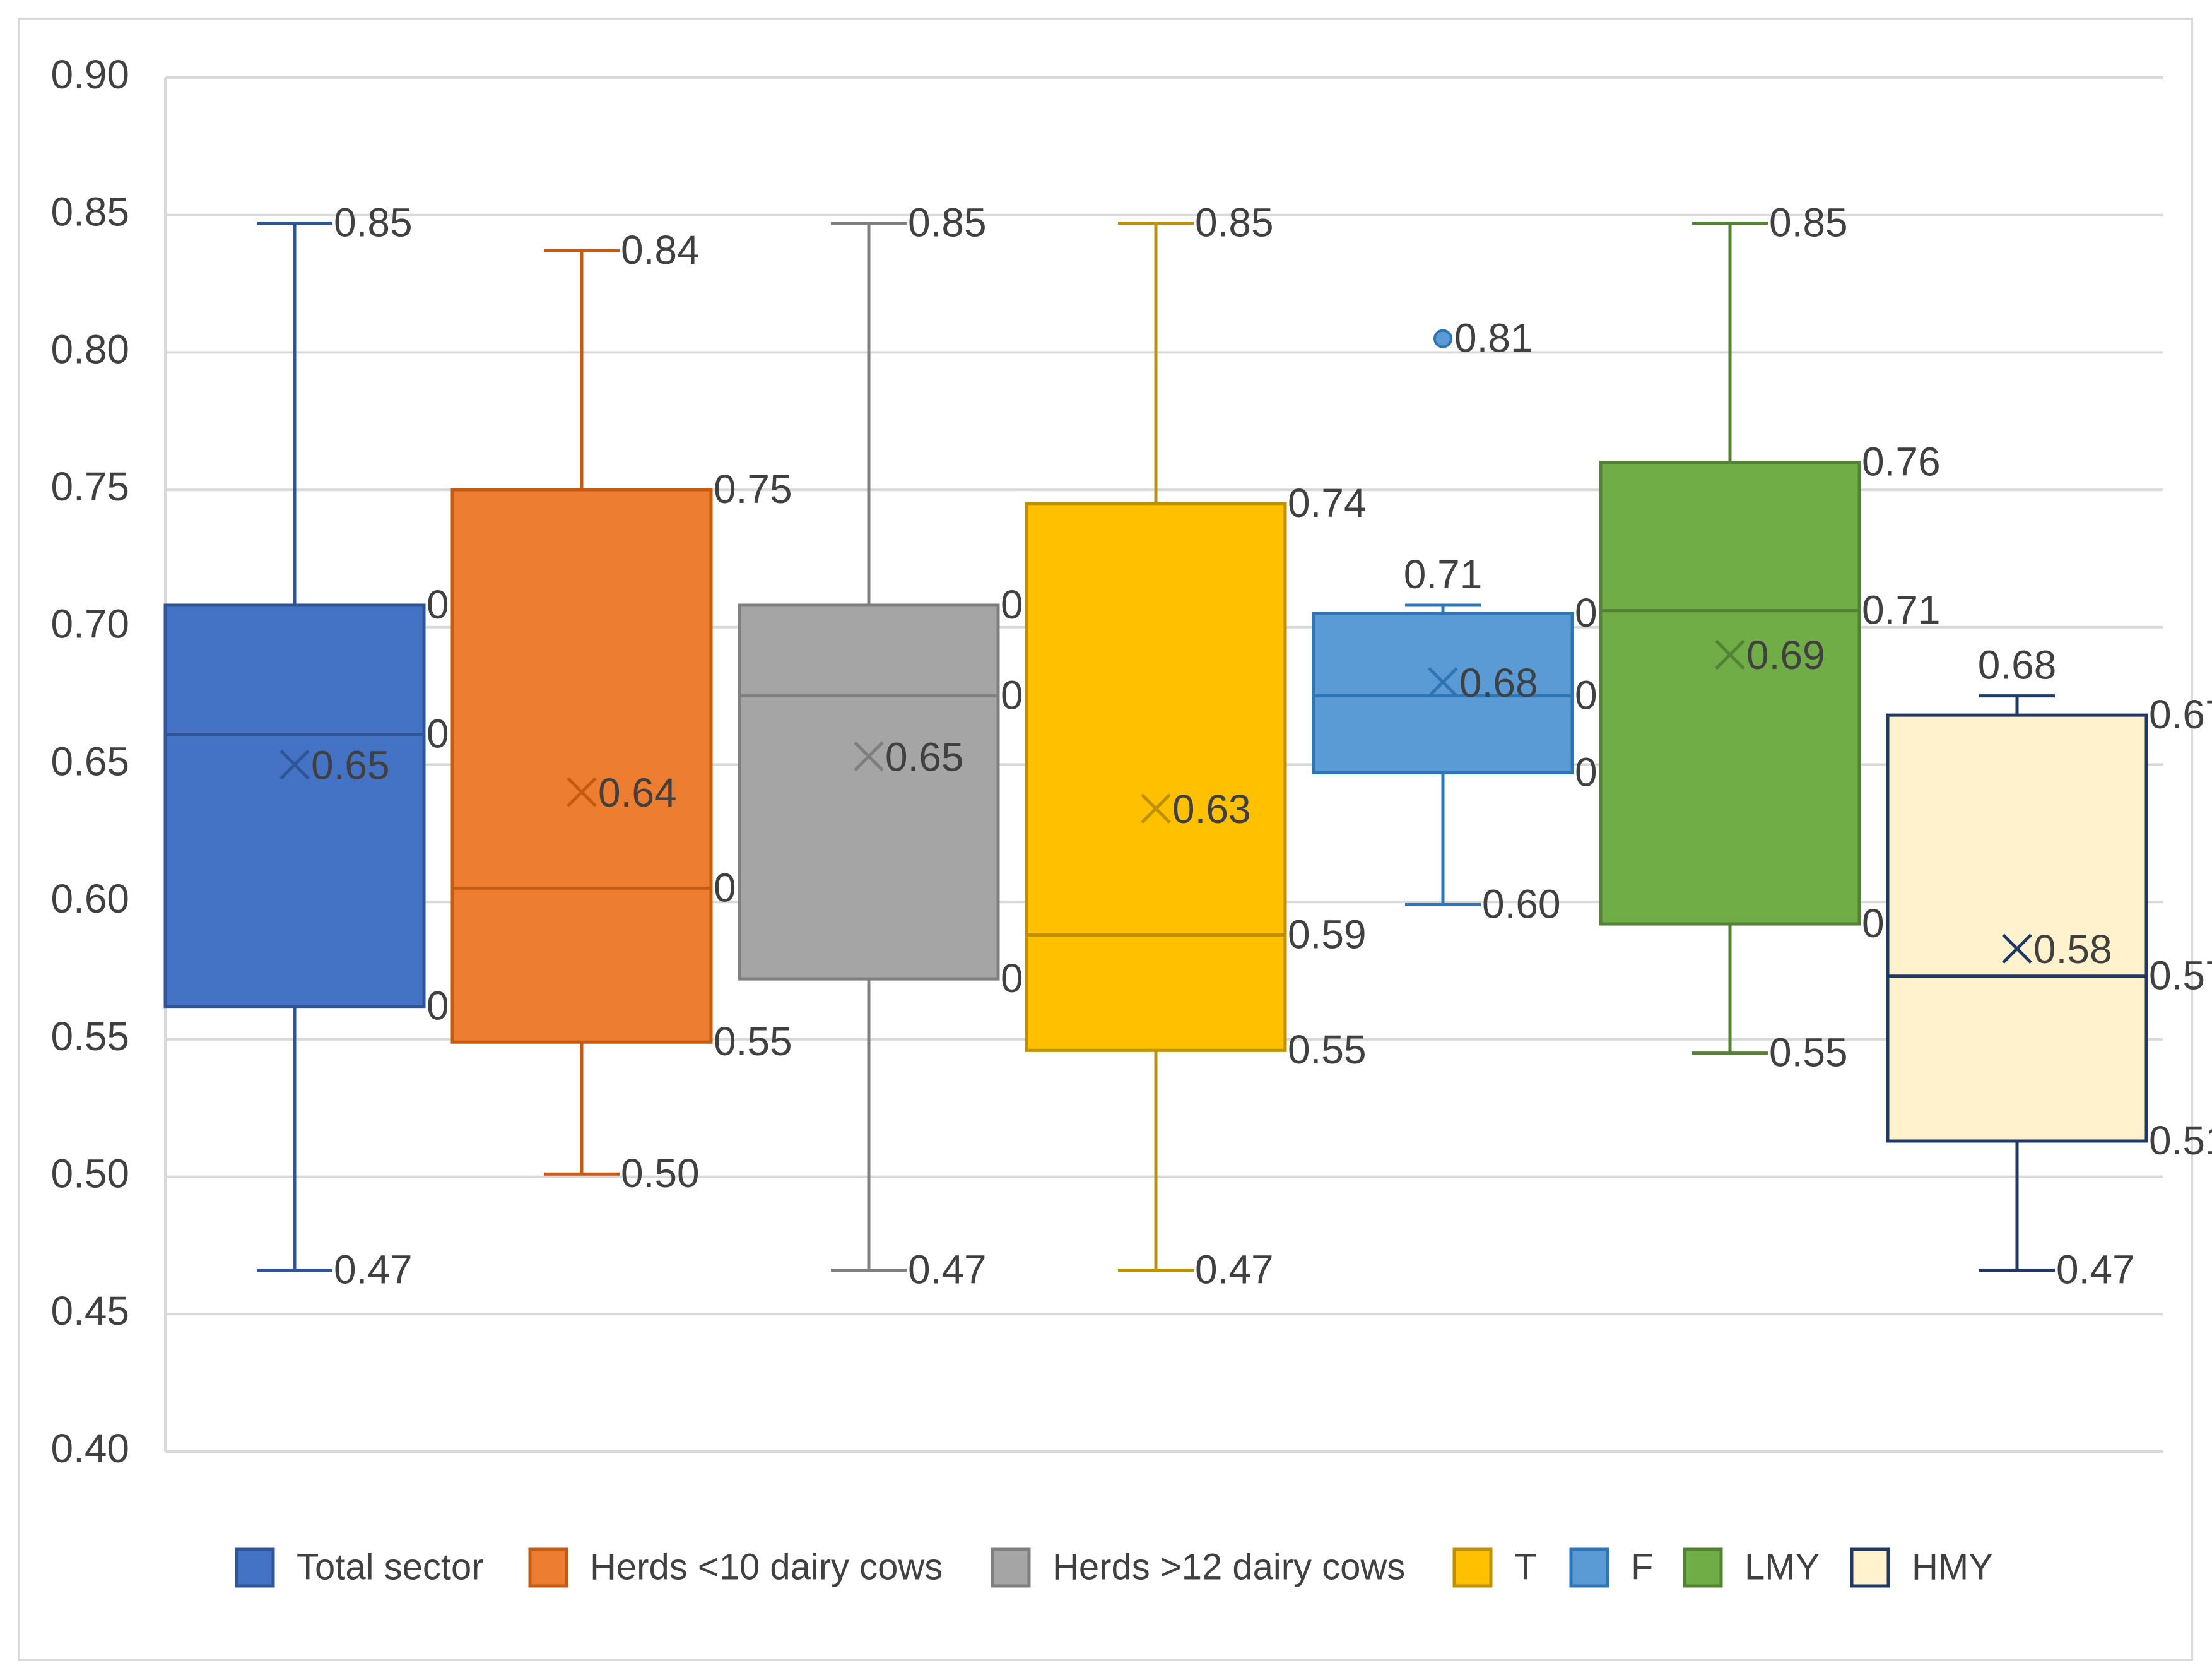 This screenshot has height=1680, width=2212. What do you see at coordinates (89, 898) in the screenshot?
I see `y-tick-label: 0.60` at bounding box center [89, 898].